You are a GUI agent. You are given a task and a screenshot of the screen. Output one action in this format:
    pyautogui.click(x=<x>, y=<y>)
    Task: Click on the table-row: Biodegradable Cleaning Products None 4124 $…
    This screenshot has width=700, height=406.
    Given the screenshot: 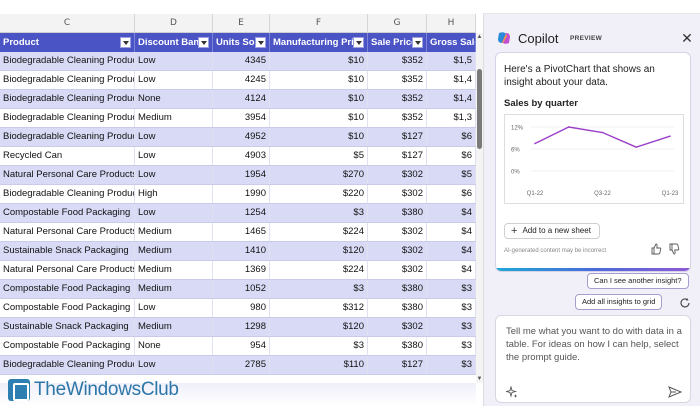 What is the action you would take?
    pyautogui.click(x=238, y=99)
    